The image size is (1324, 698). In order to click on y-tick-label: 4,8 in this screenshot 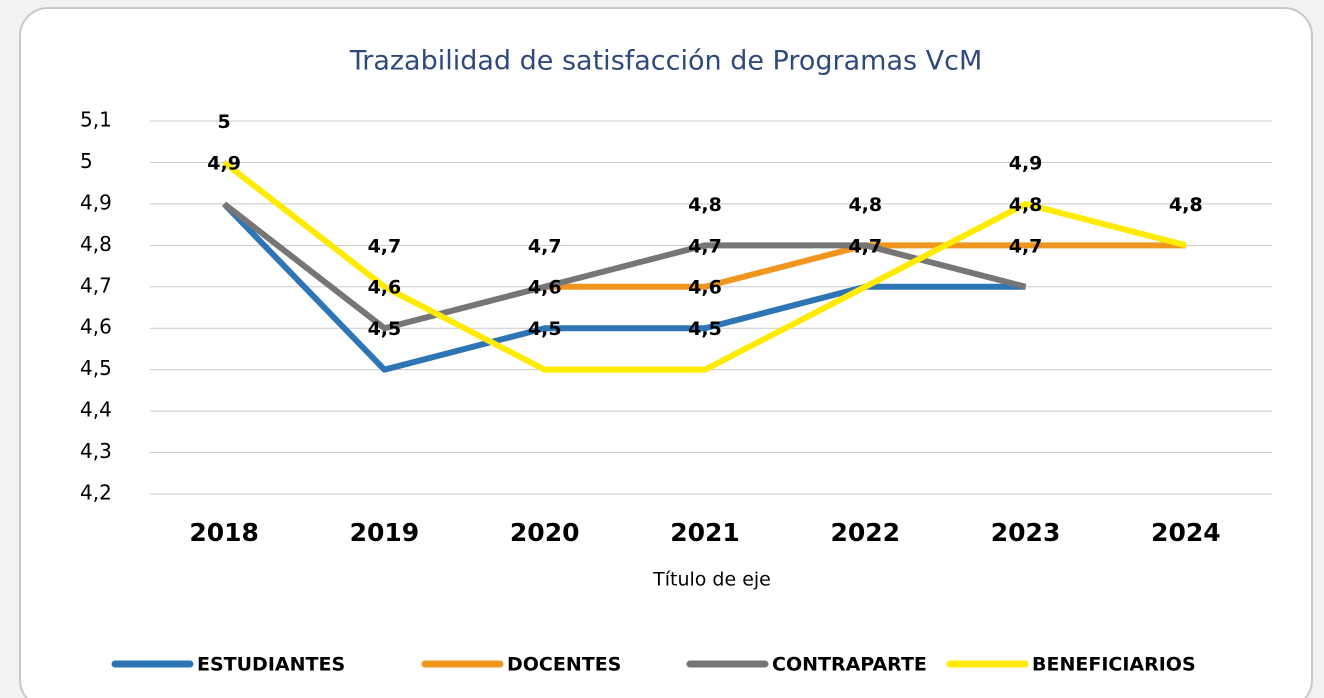, I will do `click(96, 244)`.